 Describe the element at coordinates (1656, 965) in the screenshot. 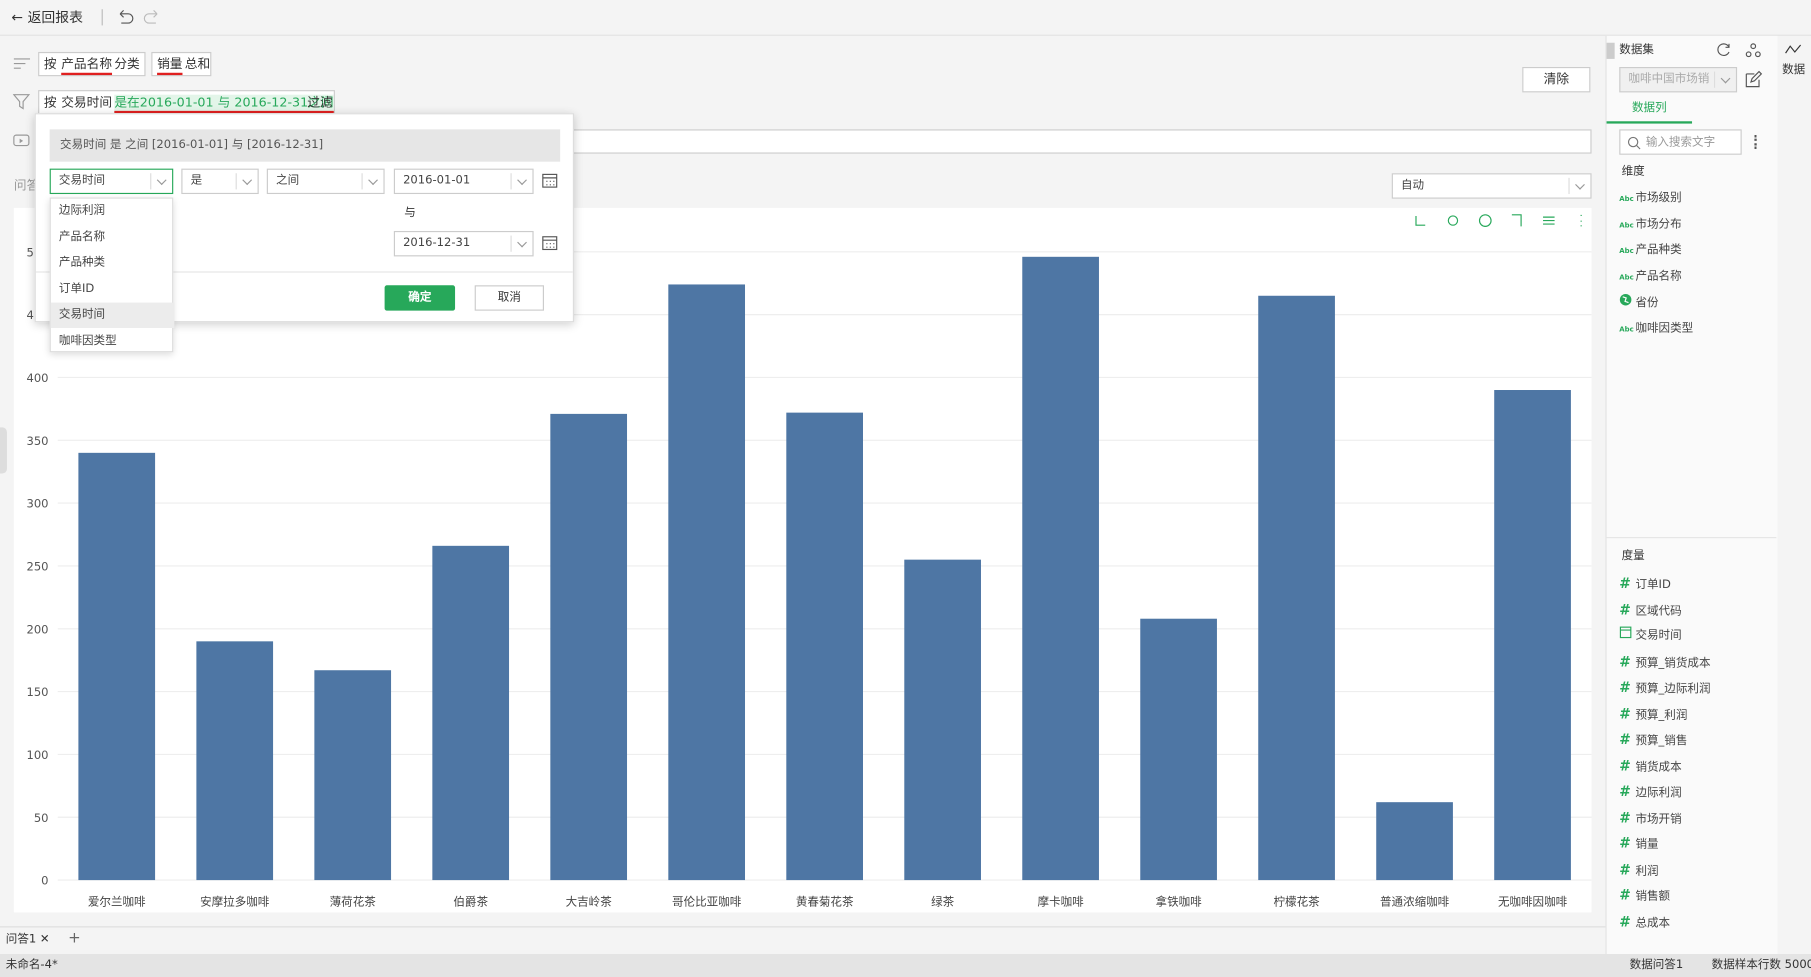

I see `status-mode: 数据问答1` at that location.